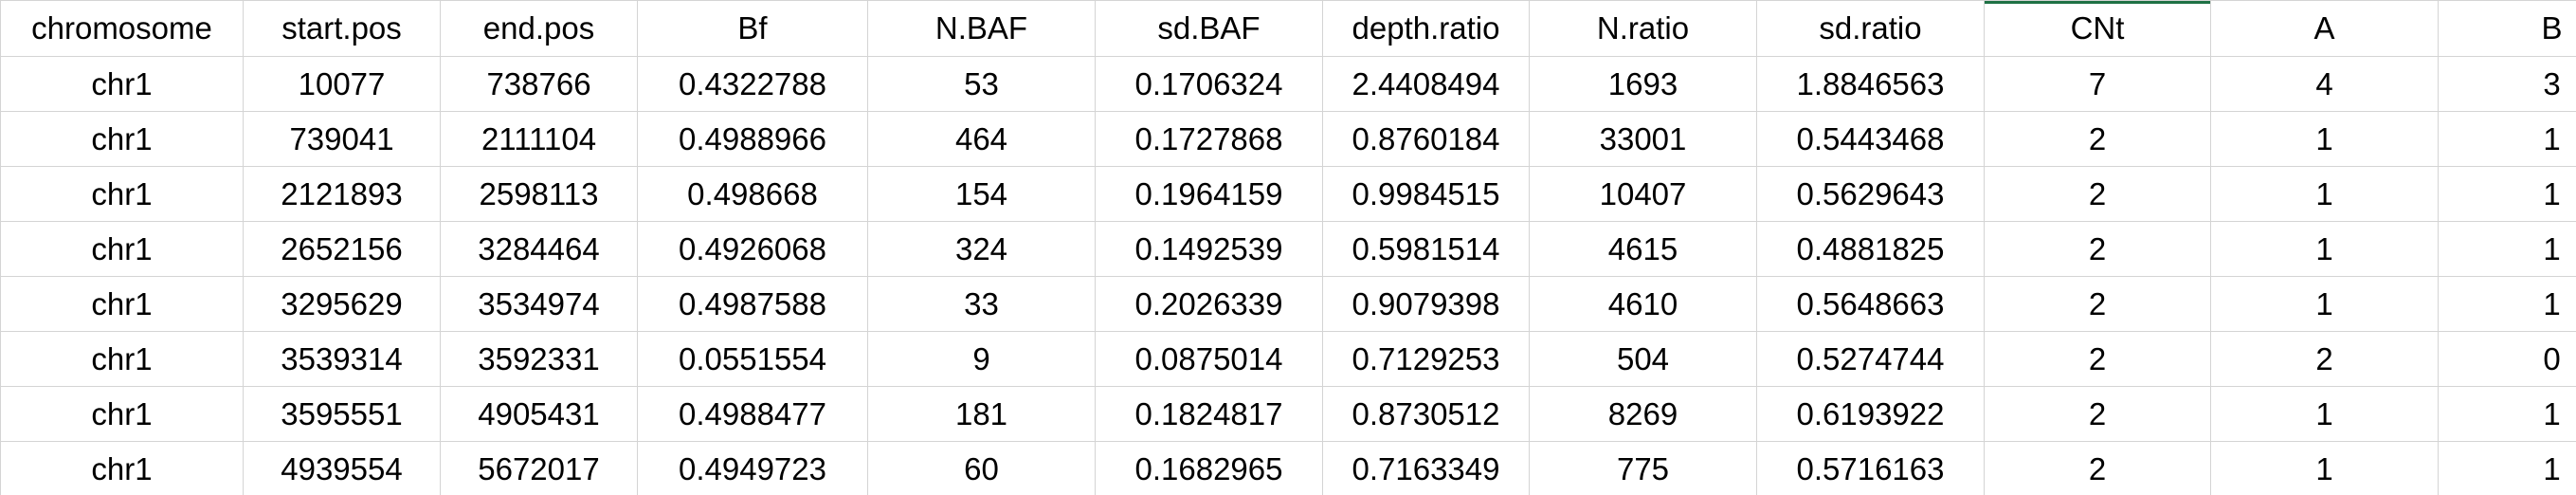  I want to click on table-cell: 181, so click(981, 414).